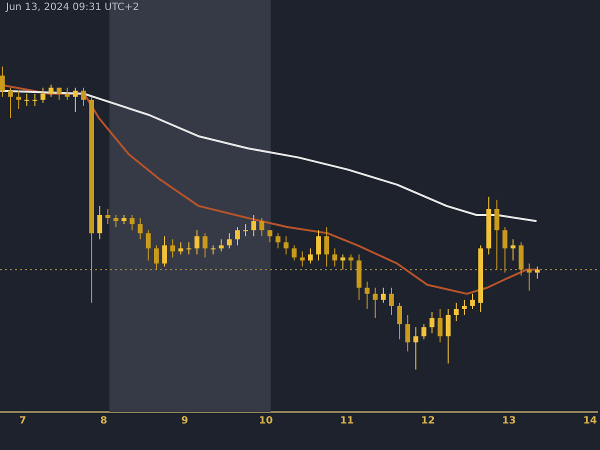 The width and height of the screenshot is (600, 450). Describe the element at coordinates (590, 421) in the screenshot. I see `x-tick-label: 14` at that location.